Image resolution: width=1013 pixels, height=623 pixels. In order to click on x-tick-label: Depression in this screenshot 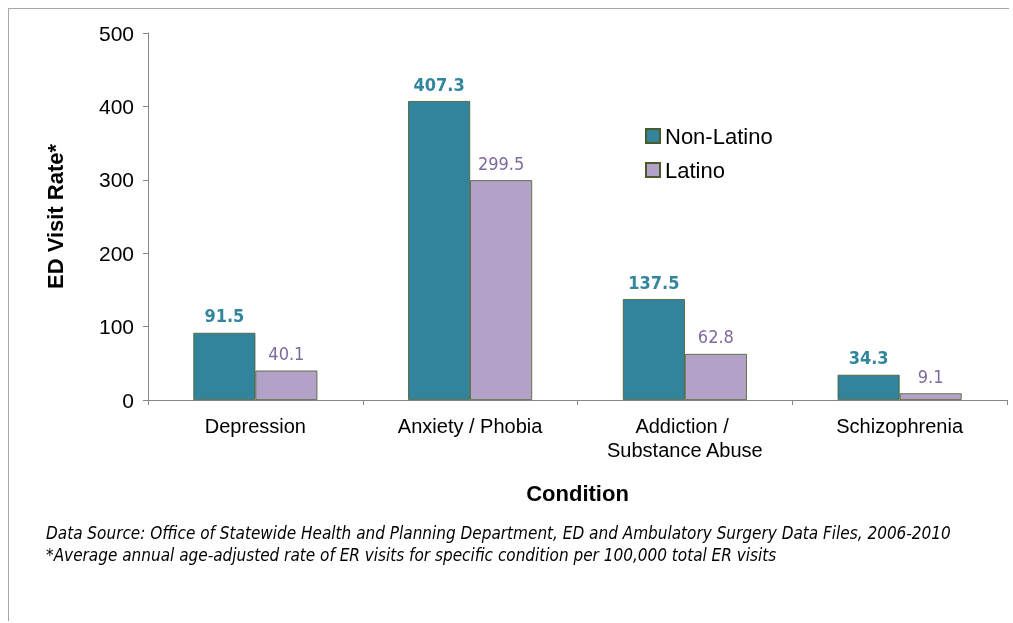, I will do `click(255, 426)`.